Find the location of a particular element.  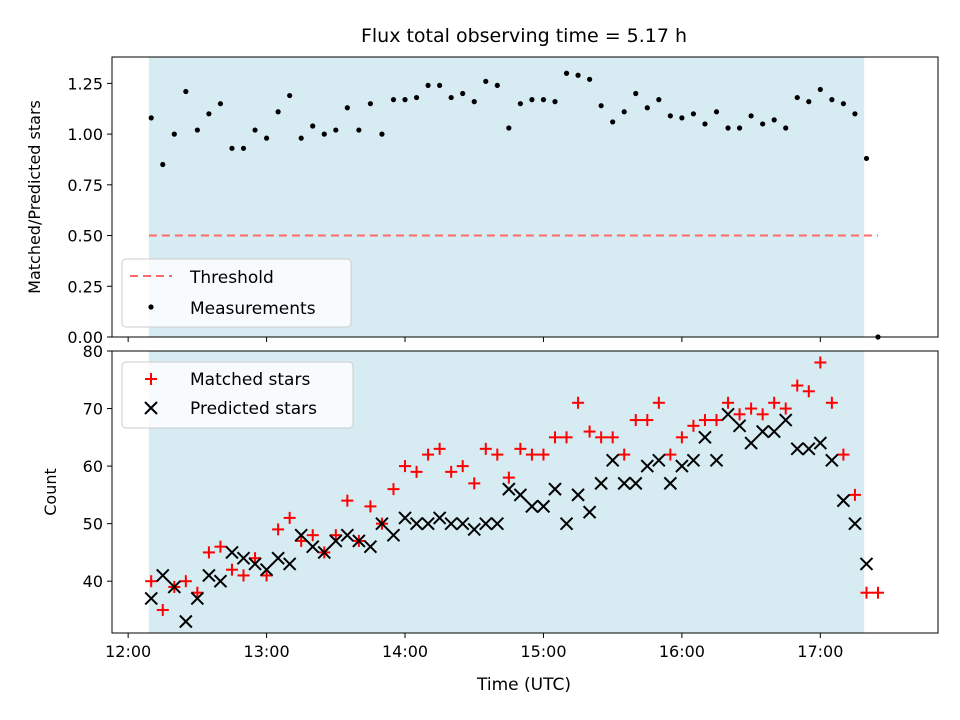

count-y-tick-label: 80 is located at coordinates (93, 351).